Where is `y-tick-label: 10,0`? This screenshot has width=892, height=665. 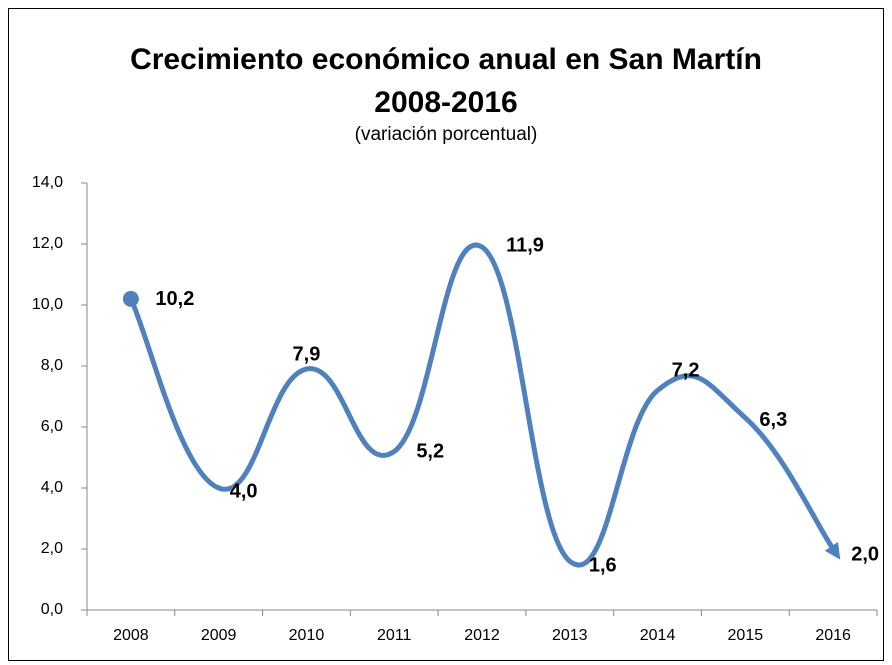
y-tick-label: 10,0 is located at coordinates (47, 304).